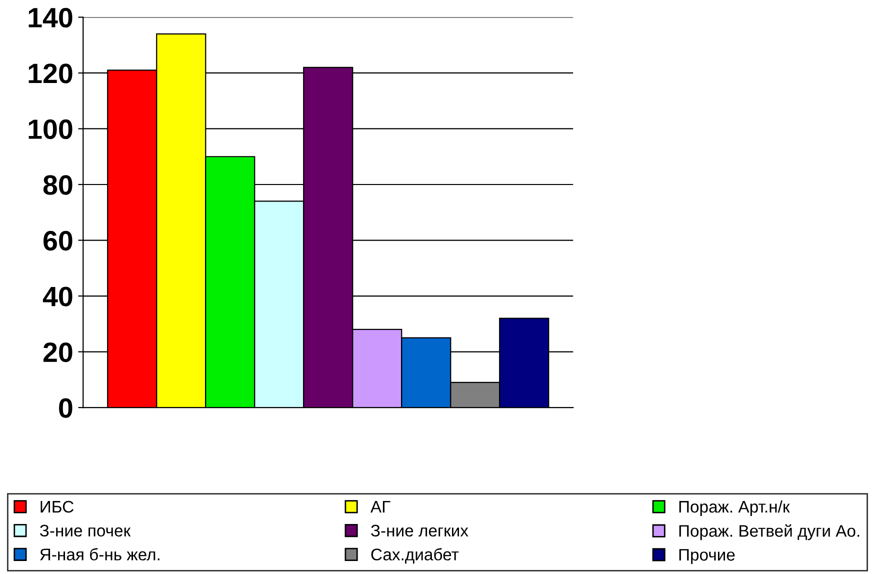 Image resolution: width=875 pixels, height=574 pixels. I want to click on y-tick-label: 140, so click(50, 18).